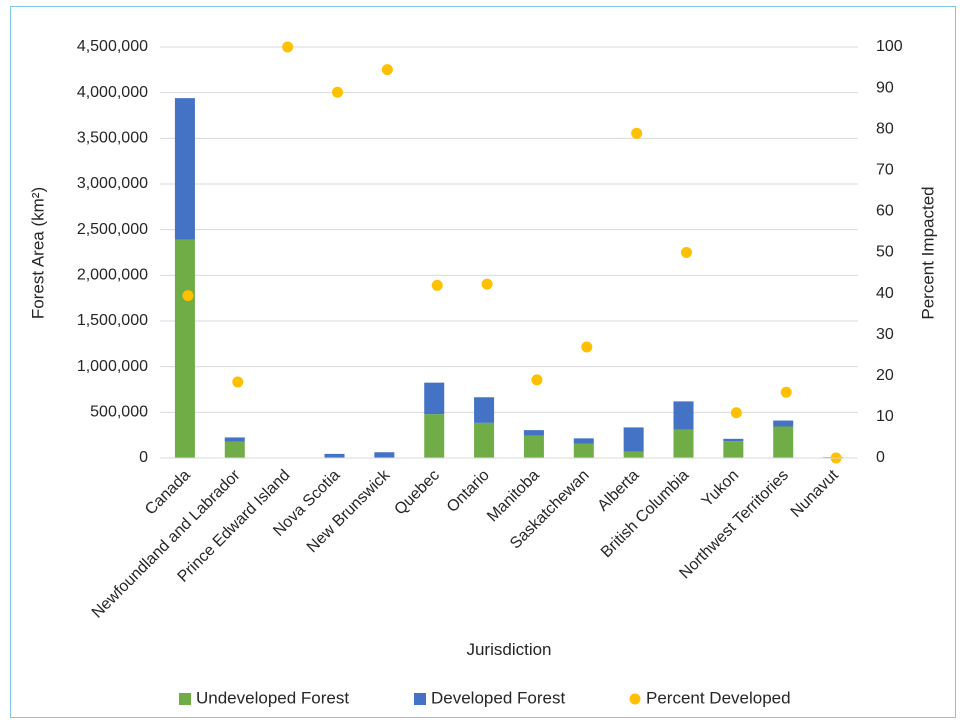 The image size is (968, 726). Describe the element at coordinates (880, 457) in the screenshot. I see `right-tick-label: 0` at that location.